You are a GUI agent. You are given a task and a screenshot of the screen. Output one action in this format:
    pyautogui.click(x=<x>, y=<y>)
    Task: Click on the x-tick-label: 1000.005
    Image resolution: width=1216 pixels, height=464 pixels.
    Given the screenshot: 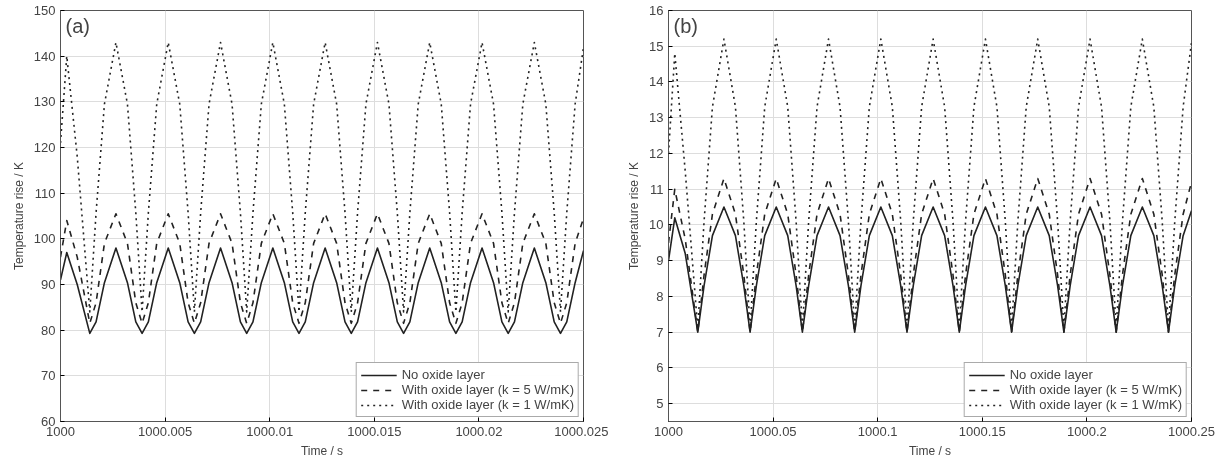 What is the action you would take?
    pyautogui.click(x=165, y=431)
    